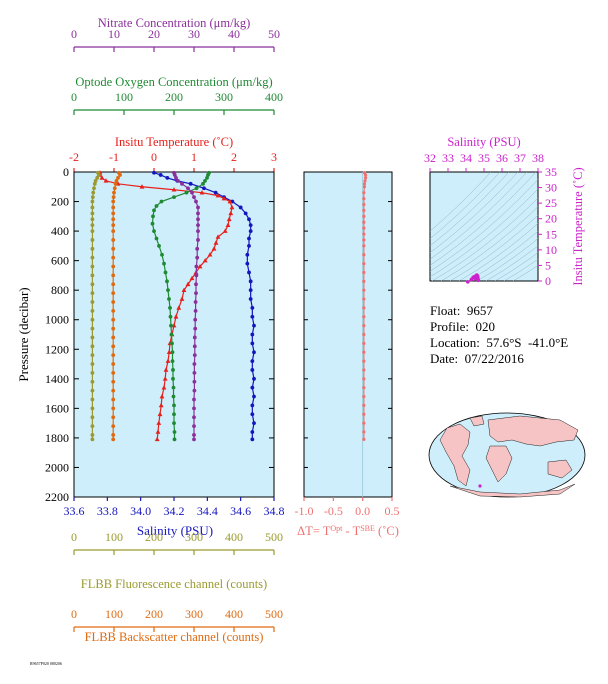 This screenshot has height=684, width=608. Describe the element at coordinates (484, 158) in the screenshot. I see `ts-x-tick-label: 35` at that location.